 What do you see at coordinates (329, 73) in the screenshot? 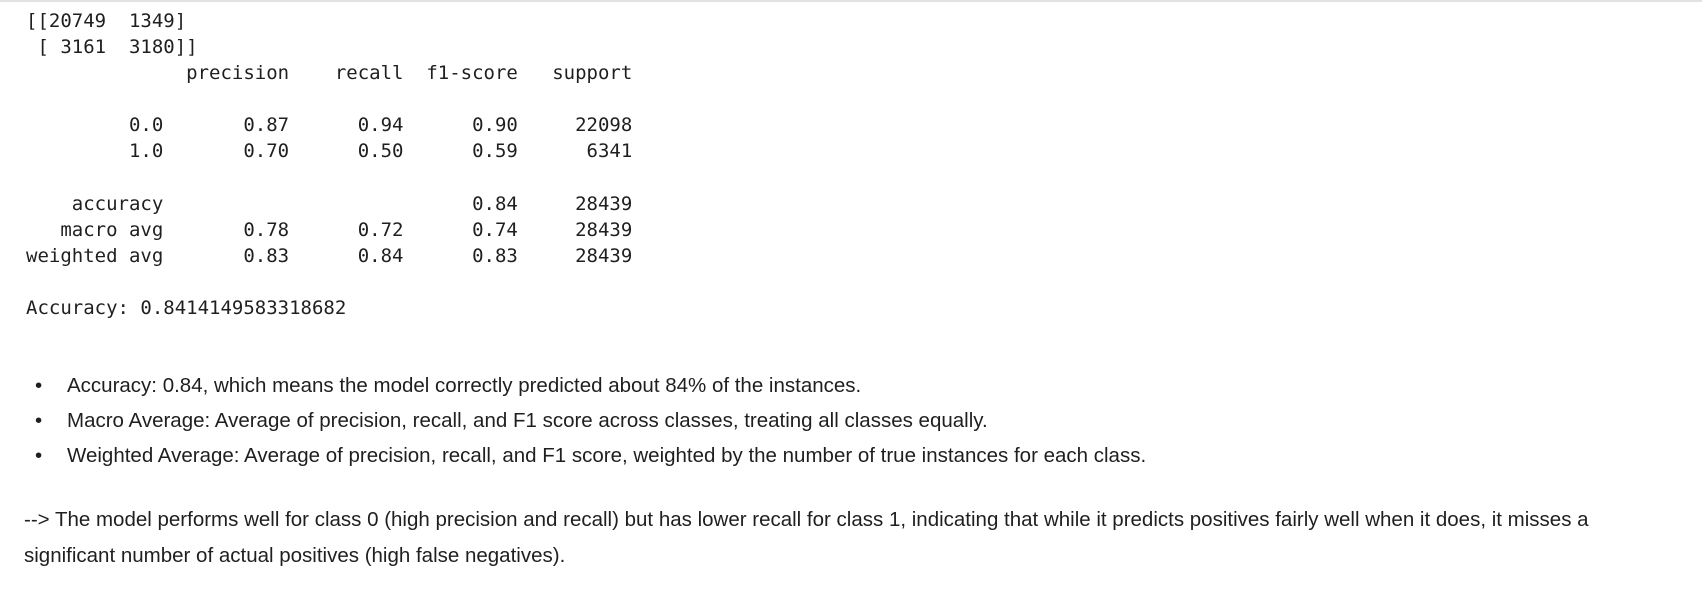
I see `report-header: precision recall f1-score support` at bounding box center [329, 73].